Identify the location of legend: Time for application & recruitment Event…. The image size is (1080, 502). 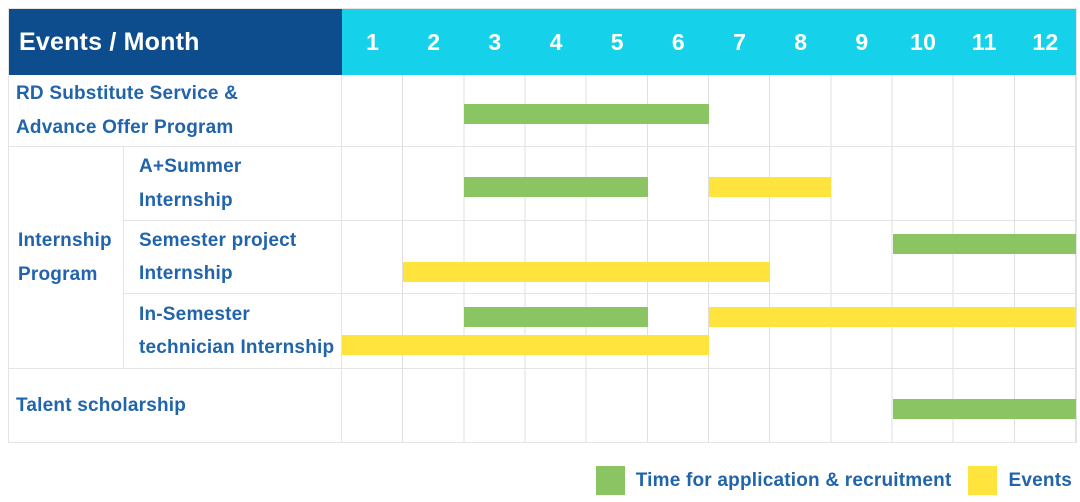
(536, 480).